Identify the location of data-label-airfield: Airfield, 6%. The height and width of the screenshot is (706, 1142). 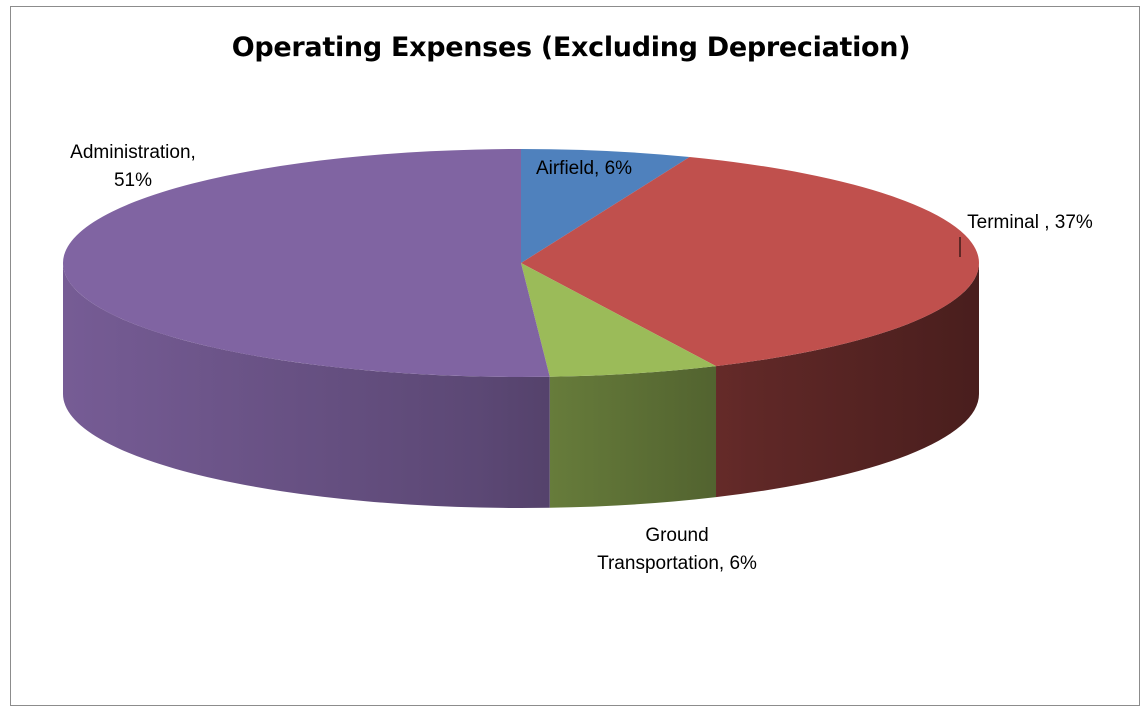
(584, 168).